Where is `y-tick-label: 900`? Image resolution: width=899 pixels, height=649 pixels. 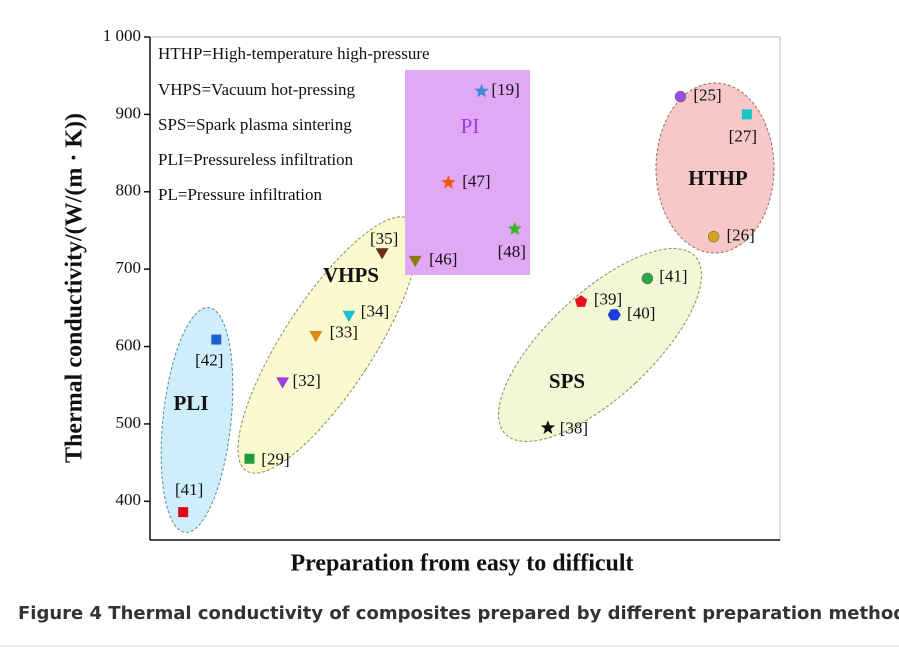
y-tick-label: 900 is located at coordinates (129, 112).